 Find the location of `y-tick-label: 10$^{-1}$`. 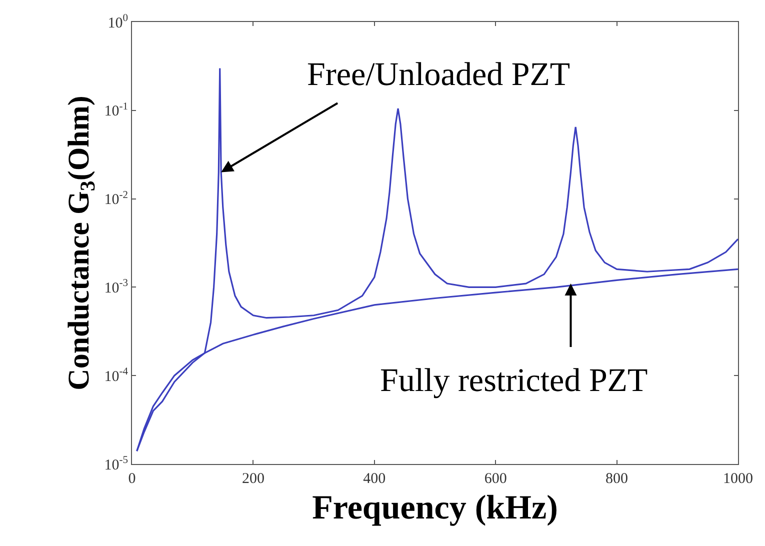

y-tick-label: 10$^{-1}$ is located at coordinates (116, 110).